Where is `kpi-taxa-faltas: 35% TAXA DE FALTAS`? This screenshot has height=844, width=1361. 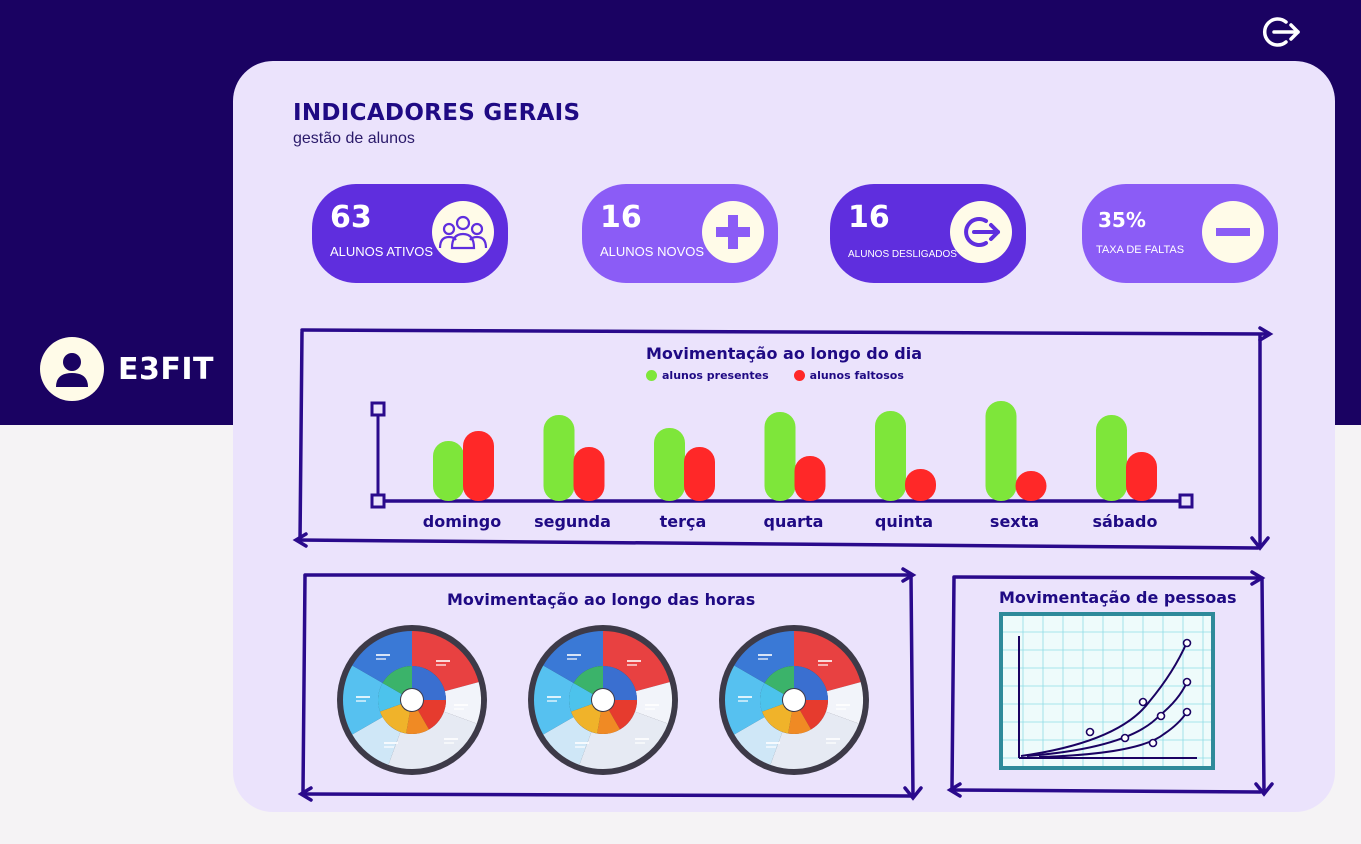
kpi-taxa-faltas: 35% TAXA DE FALTAS is located at coordinates (1180, 233).